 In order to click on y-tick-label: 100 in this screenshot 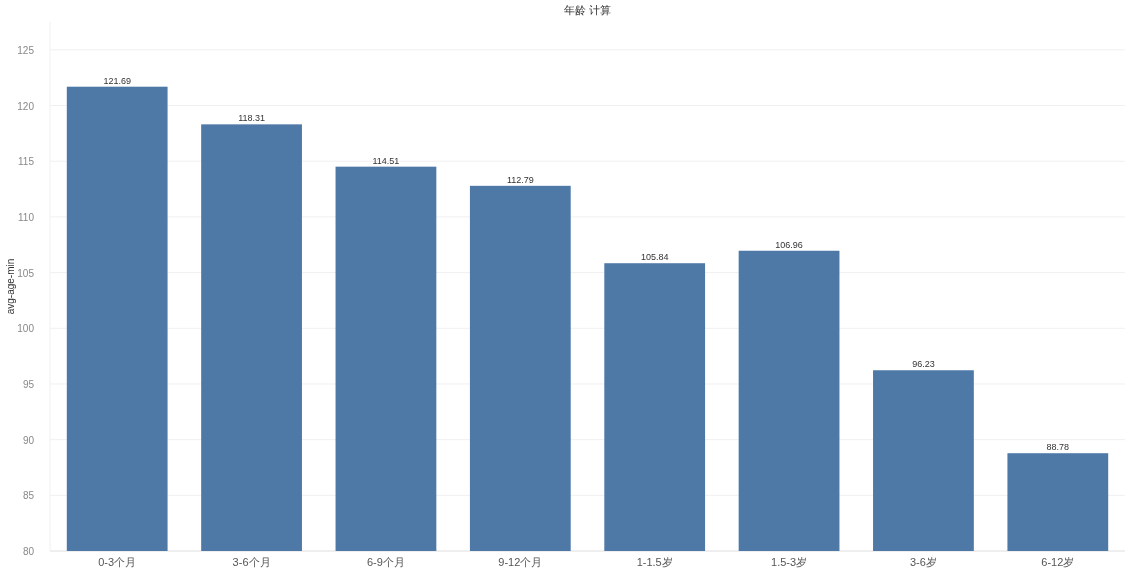, I will do `click(26, 329)`.